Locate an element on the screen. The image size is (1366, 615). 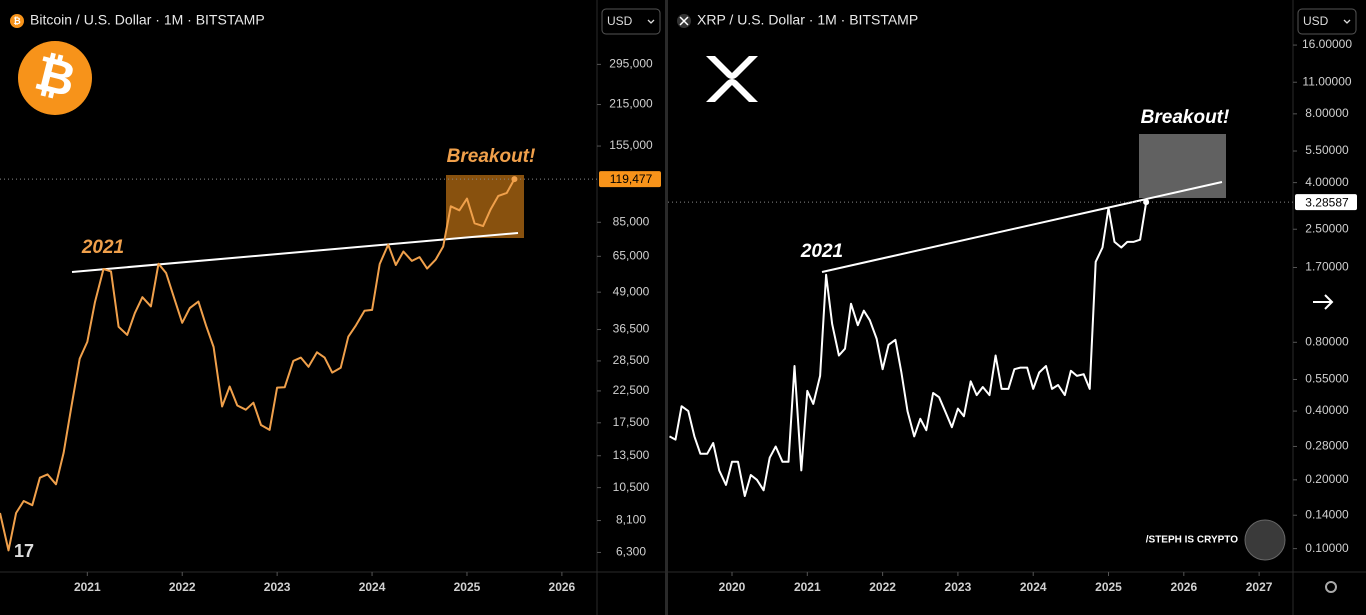
y-tick-label: 22,500 is located at coordinates (631, 390).